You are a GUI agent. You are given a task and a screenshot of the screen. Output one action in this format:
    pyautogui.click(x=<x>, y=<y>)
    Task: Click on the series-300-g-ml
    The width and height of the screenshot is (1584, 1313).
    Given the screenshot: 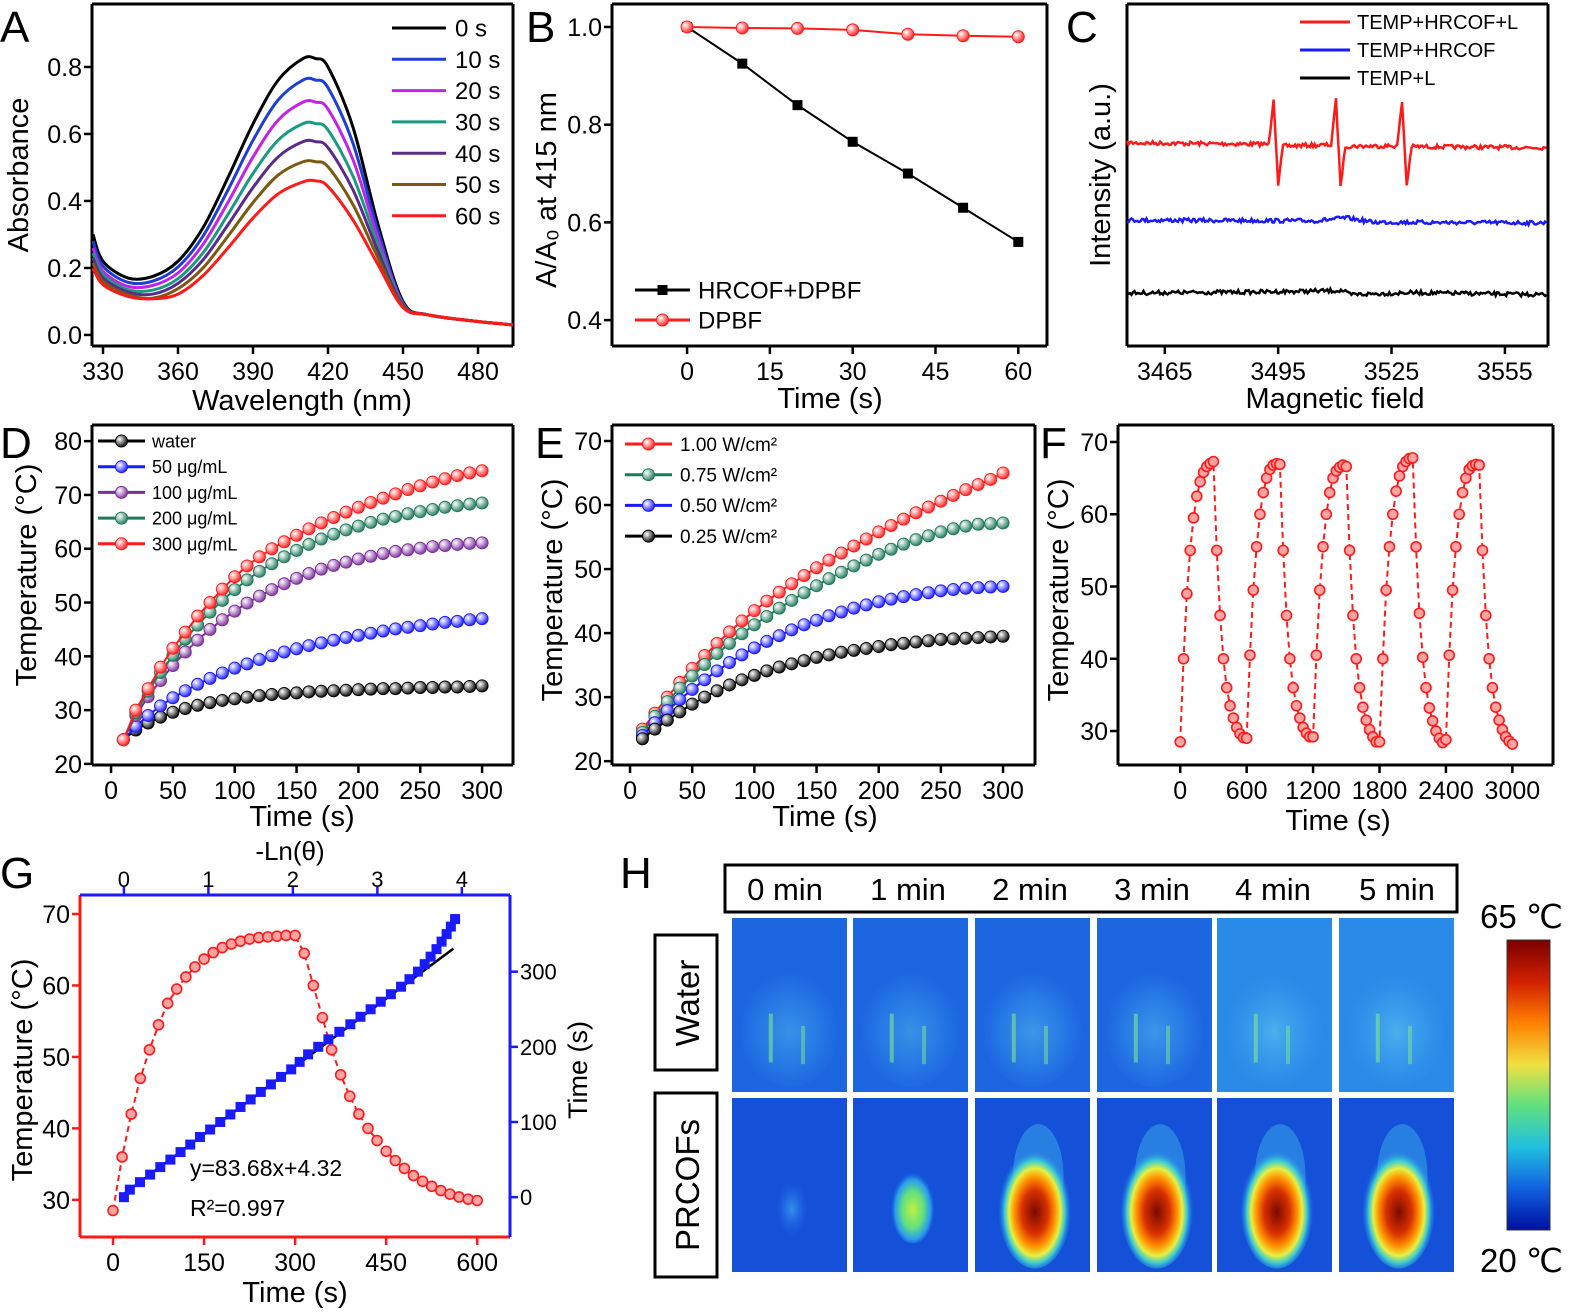 What is the action you would take?
    pyautogui.click(x=302, y=605)
    